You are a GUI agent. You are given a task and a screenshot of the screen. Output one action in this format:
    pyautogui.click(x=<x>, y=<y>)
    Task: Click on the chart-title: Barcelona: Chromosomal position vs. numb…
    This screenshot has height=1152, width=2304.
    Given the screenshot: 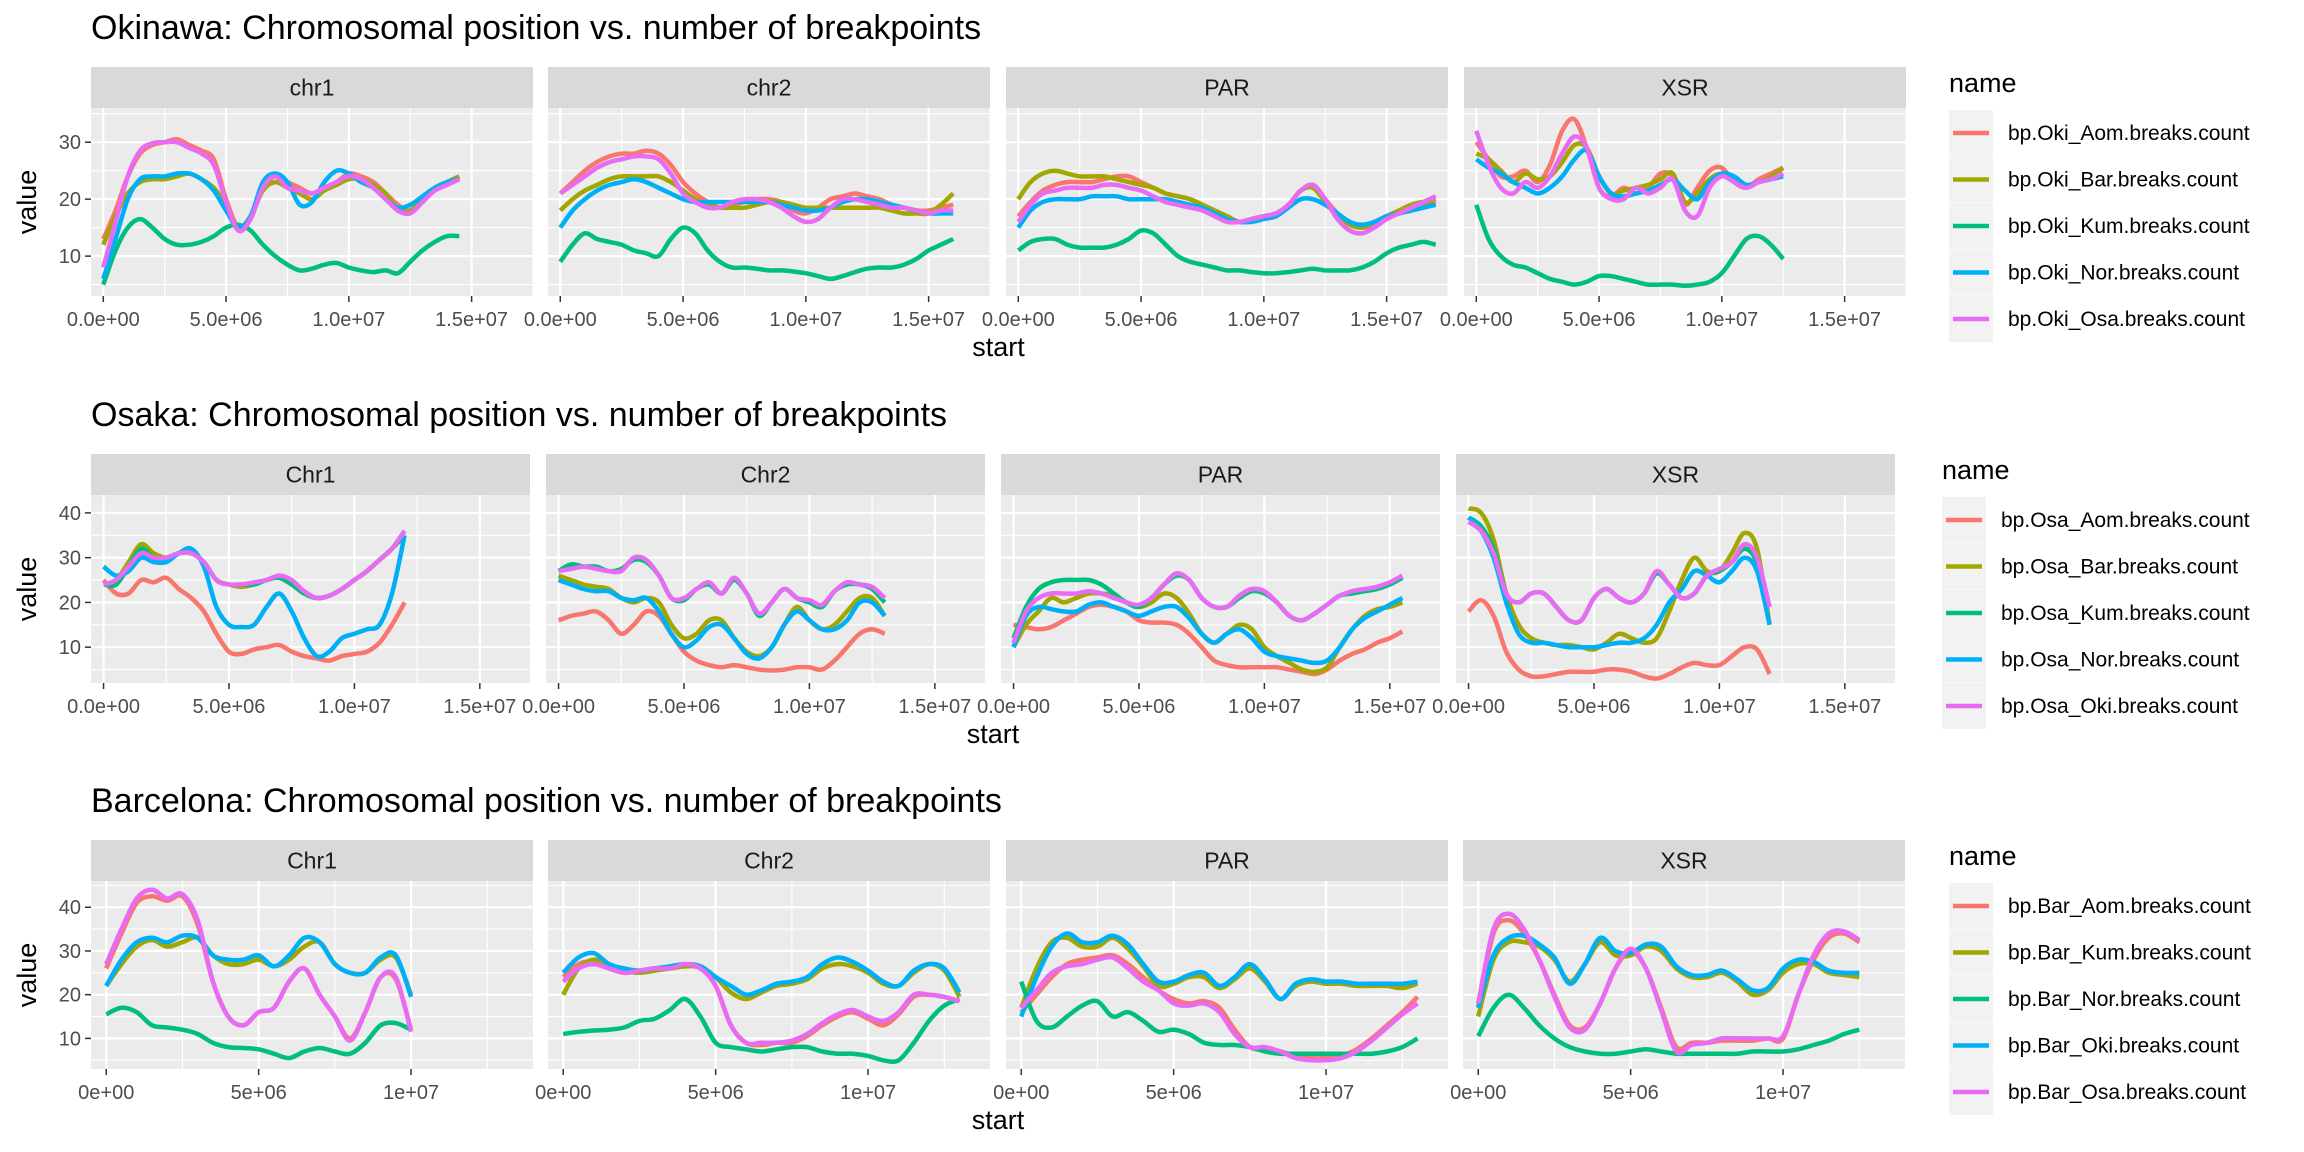 What is the action you would take?
    pyautogui.click(x=546, y=801)
    